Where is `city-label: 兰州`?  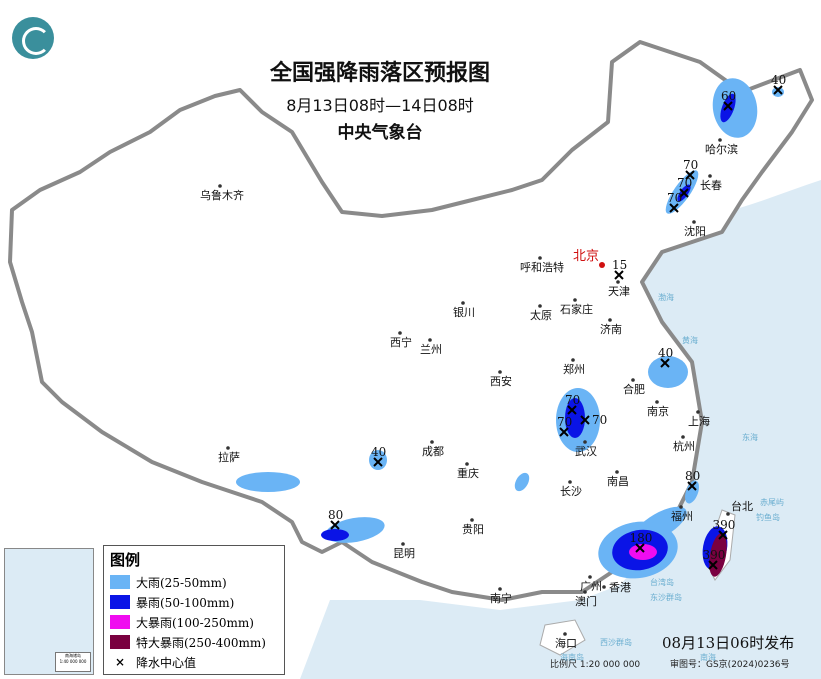
city-label: 兰州 is located at coordinates (431, 349).